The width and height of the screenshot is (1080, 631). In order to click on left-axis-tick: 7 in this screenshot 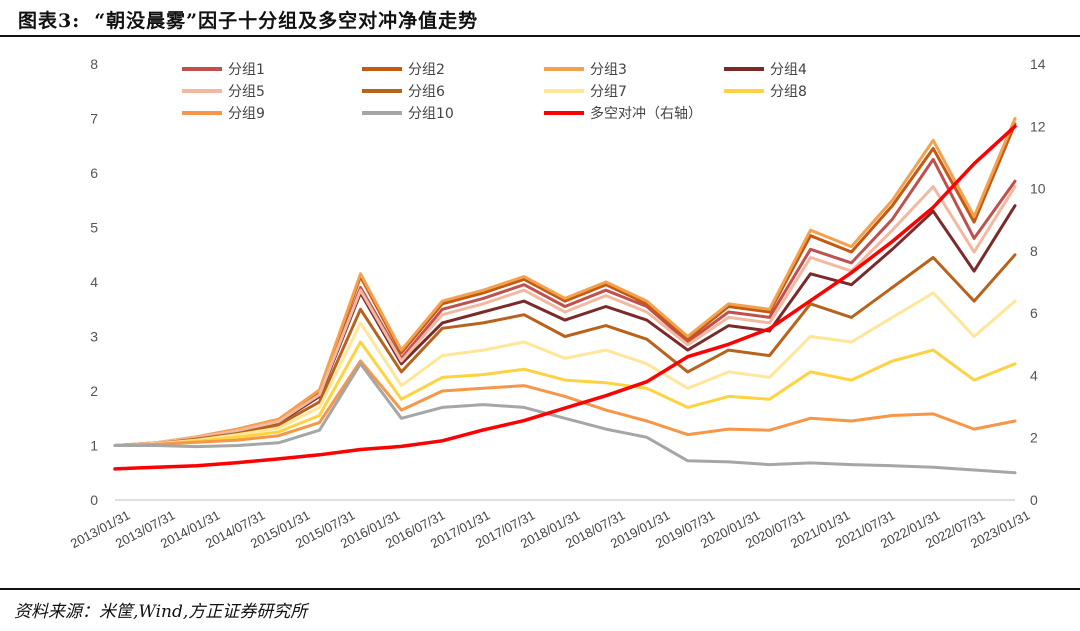, I will do `click(94, 119)`.